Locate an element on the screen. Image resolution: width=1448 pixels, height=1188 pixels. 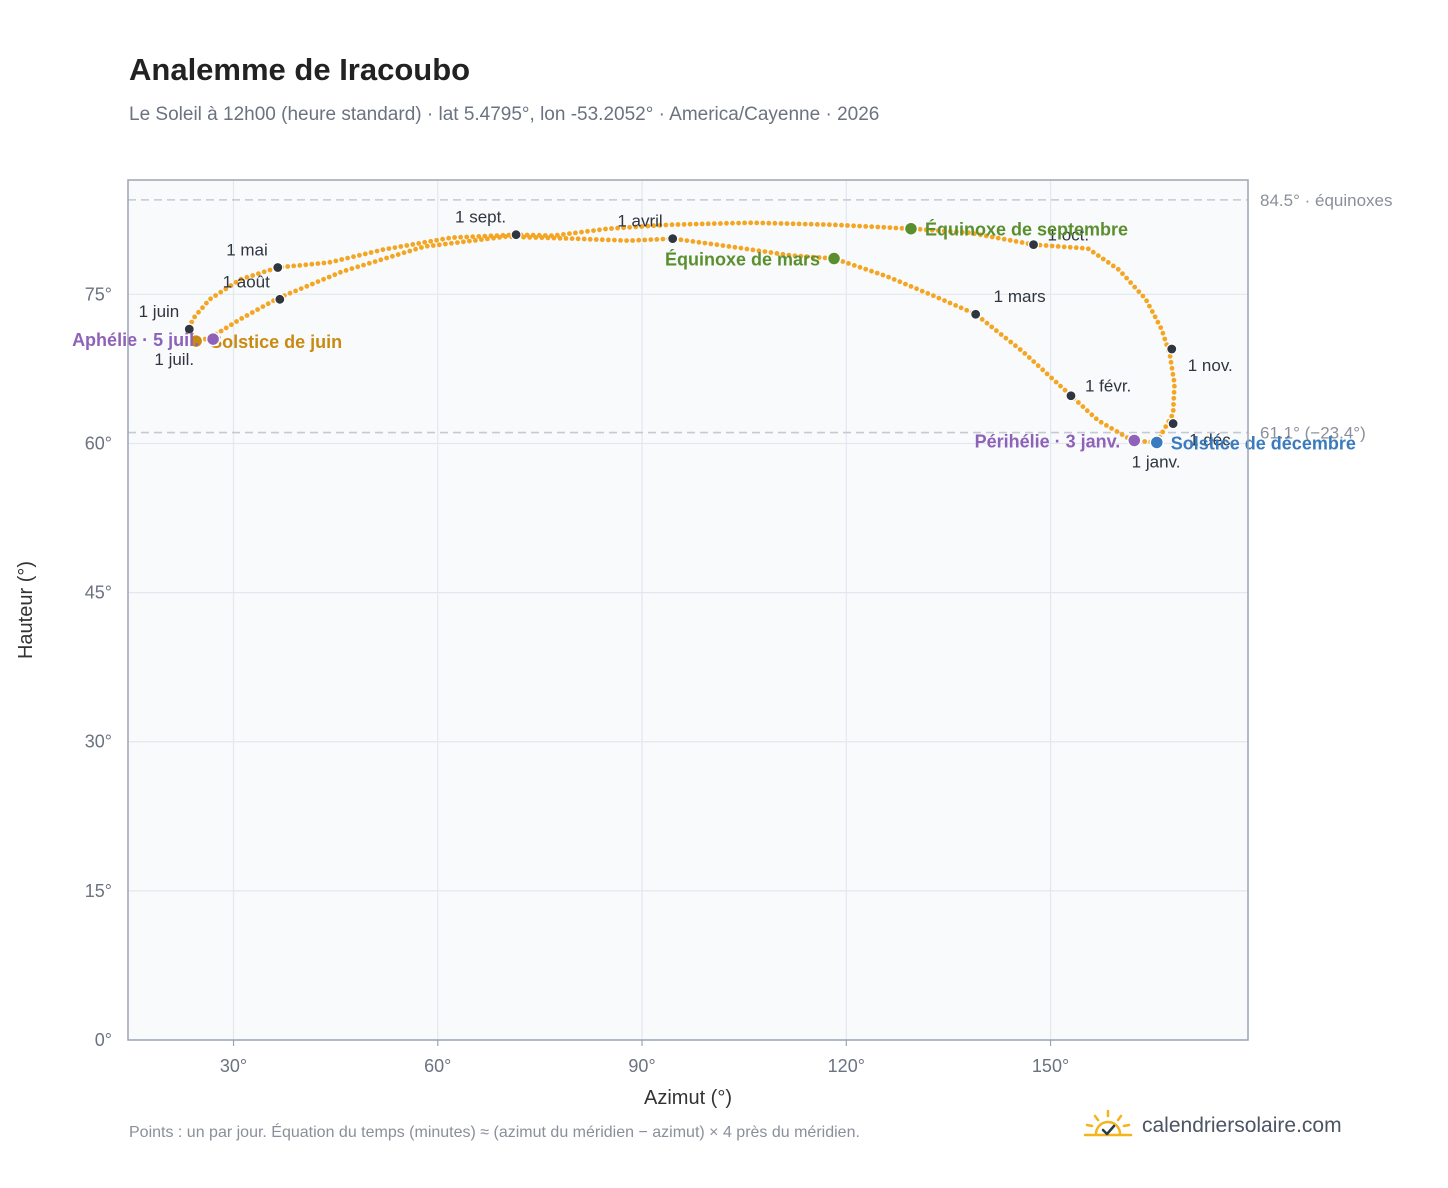
y-tick-label: 45° is located at coordinates (98, 593).